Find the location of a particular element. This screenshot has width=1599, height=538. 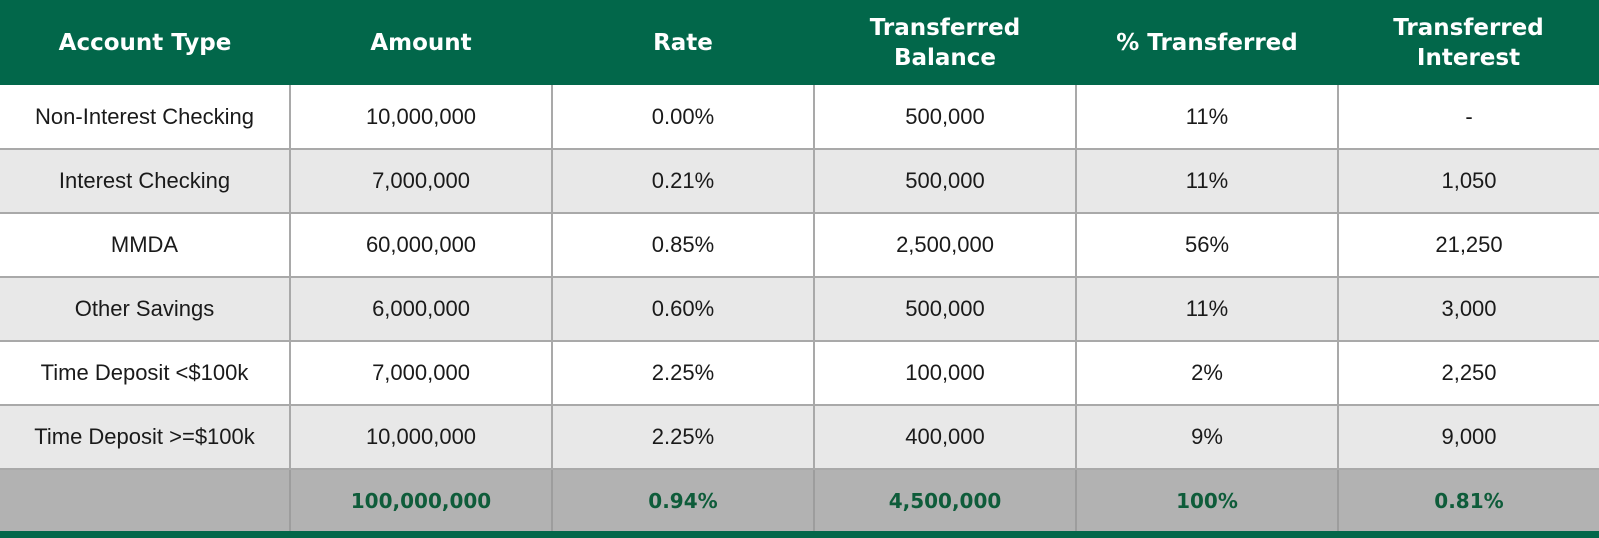

cell-transferred-interest: 1,050 is located at coordinates (1468, 181).